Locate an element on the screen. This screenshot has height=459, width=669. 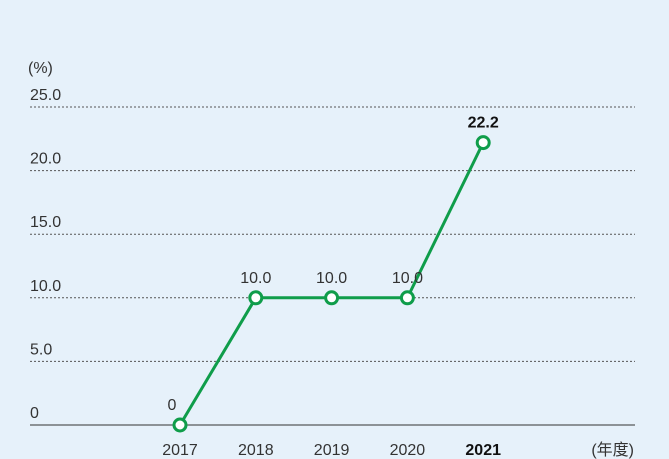
x-tick-label: 2019 is located at coordinates (332, 450).